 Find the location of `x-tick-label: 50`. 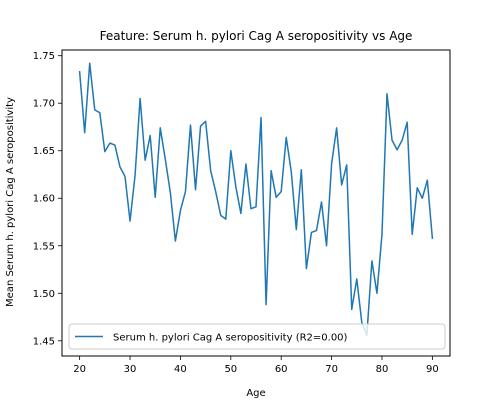

x-tick-label: 50 is located at coordinates (230, 369).